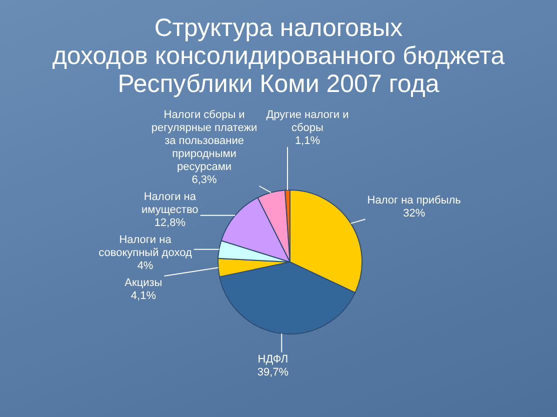  I want to click on slice-label: Налоги на совокупный доход, so click(145, 246).